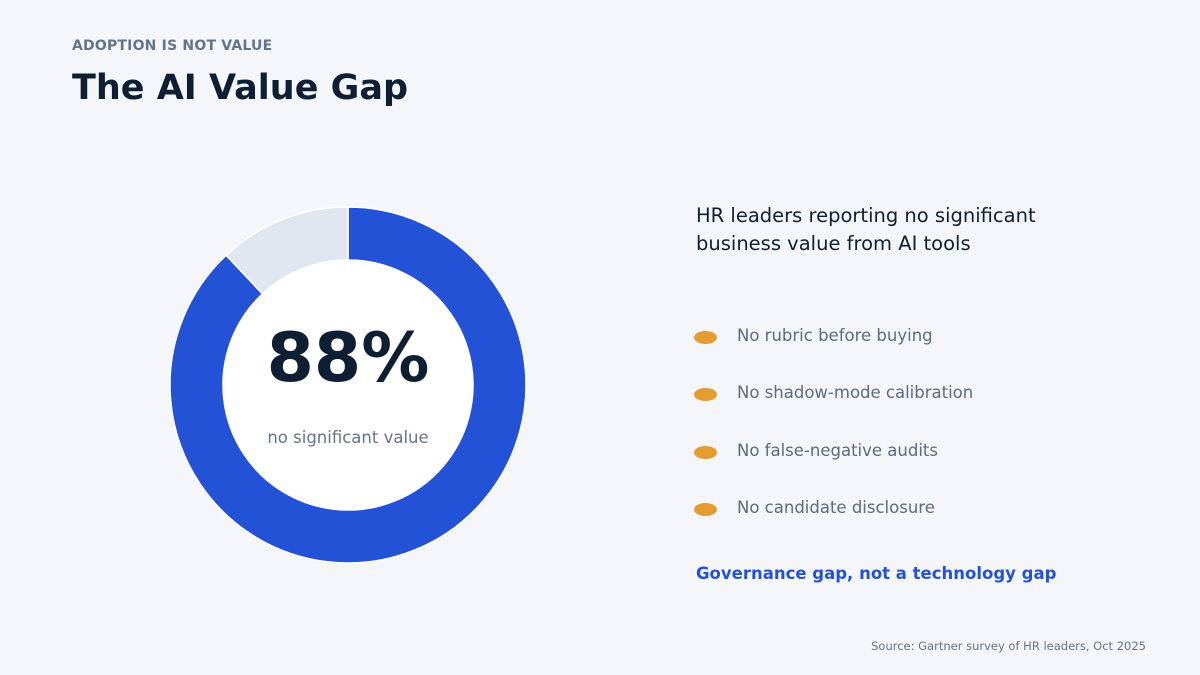 The height and width of the screenshot is (675, 1200). What do you see at coordinates (835, 335) in the screenshot?
I see `list-item-label: No rubric before buying` at bounding box center [835, 335].